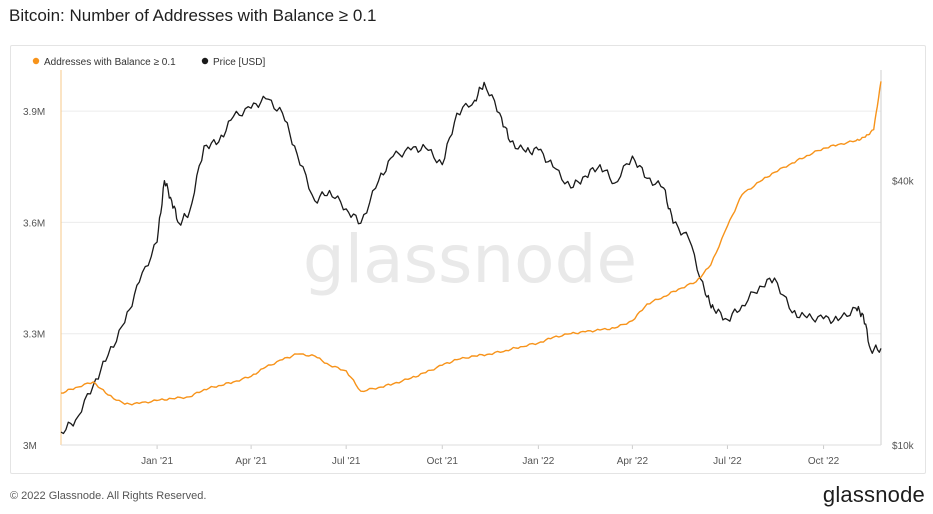 This screenshot has width=933, height=514. What do you see at coordinates (346, 461) in the screenshot?
I see `x-tick-label: Jul '21` at bounding box center [346, 461].